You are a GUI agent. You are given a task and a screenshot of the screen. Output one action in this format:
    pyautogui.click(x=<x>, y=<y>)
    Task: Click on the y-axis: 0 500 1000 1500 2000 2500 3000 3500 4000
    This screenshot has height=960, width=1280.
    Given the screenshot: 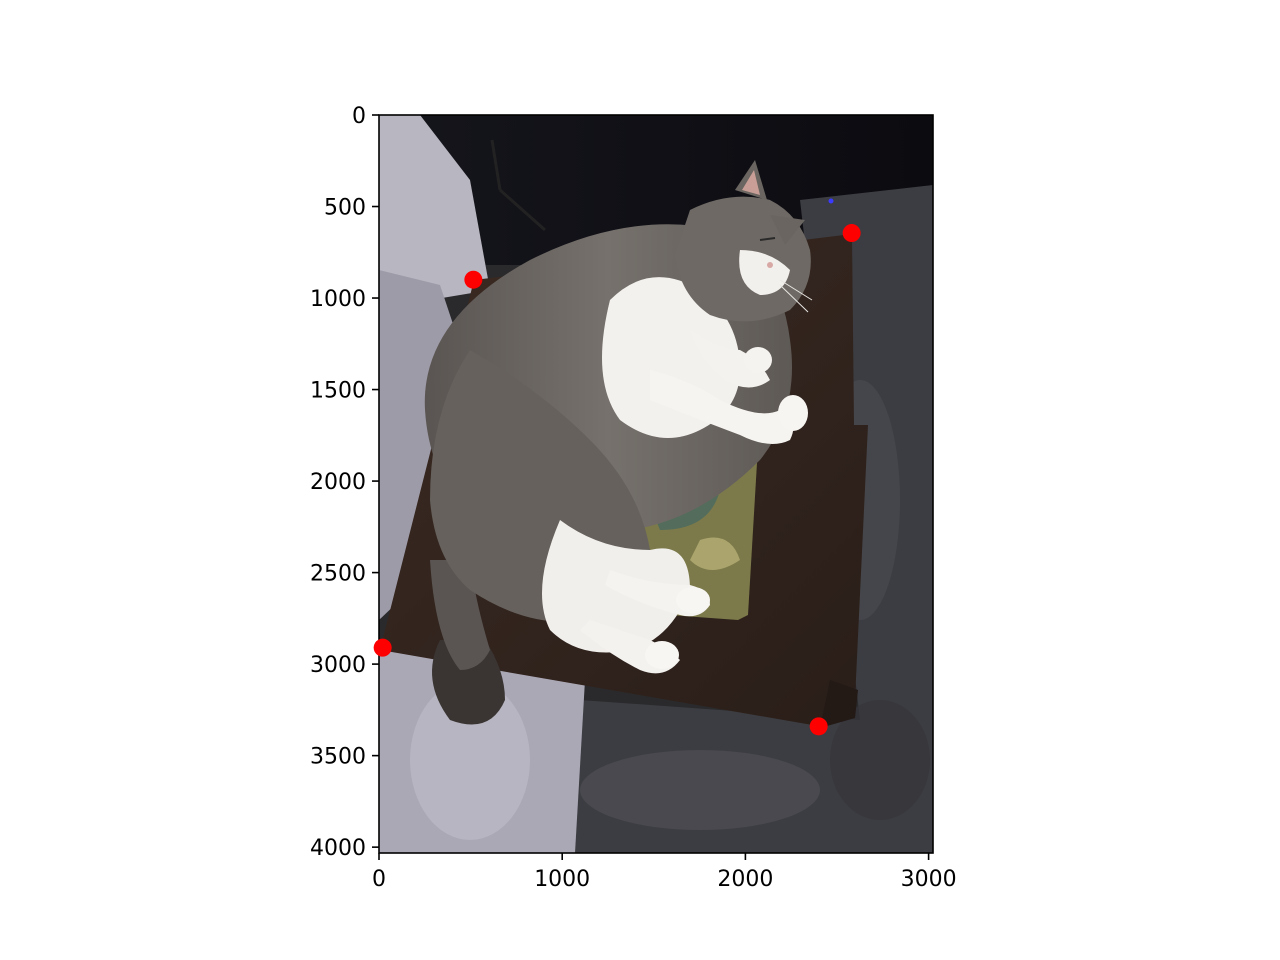 What is the action you would take?
    pyautogui.click(x=344, y=482)
    